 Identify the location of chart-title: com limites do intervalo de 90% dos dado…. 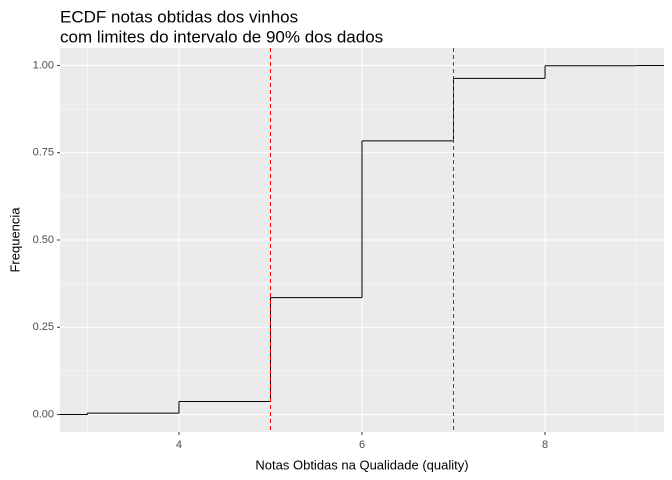
(221, 36).